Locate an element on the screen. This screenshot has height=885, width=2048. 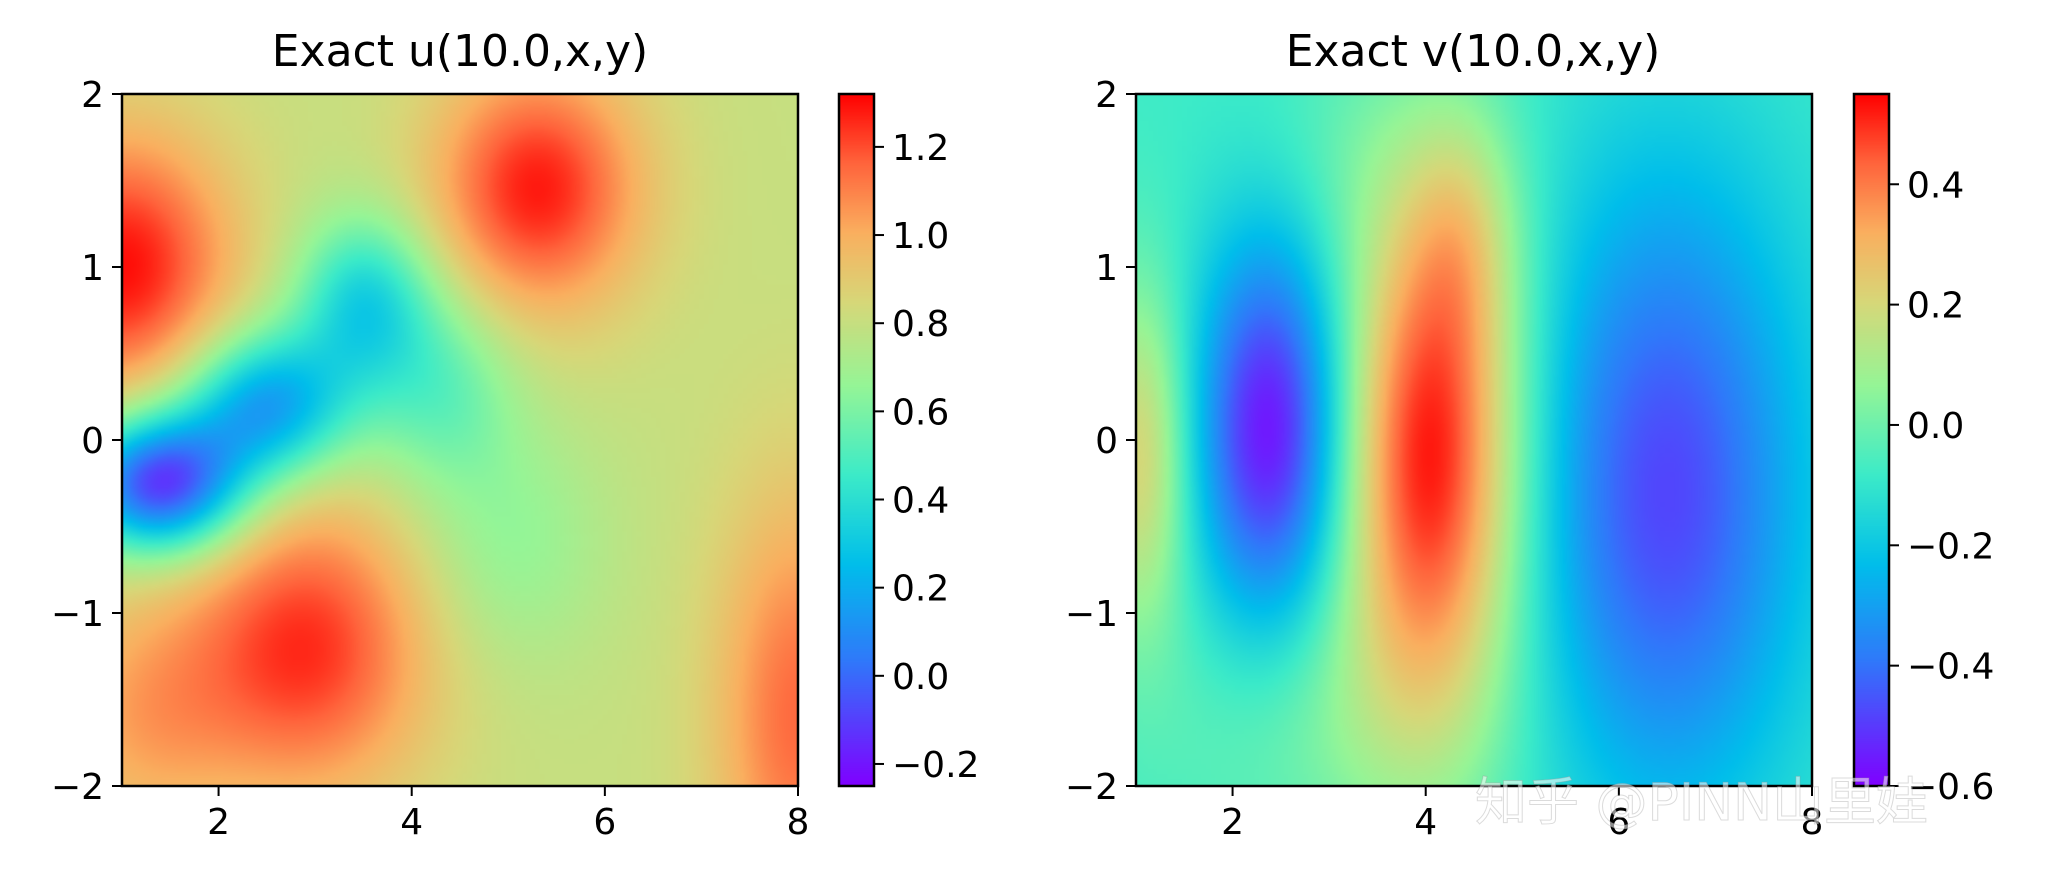
colorbar-tick-label: 0.8 is located at coordinates (920, 324).